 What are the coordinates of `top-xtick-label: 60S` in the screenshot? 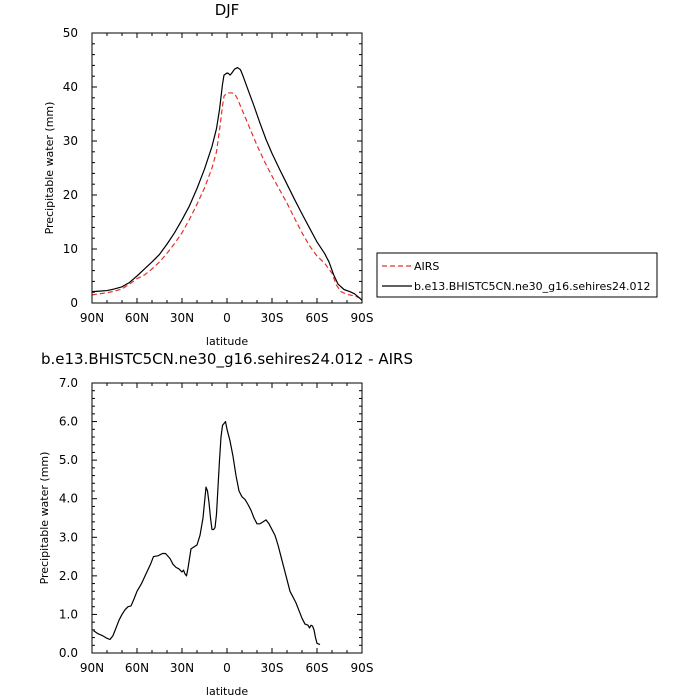 It's located at (317, 318).